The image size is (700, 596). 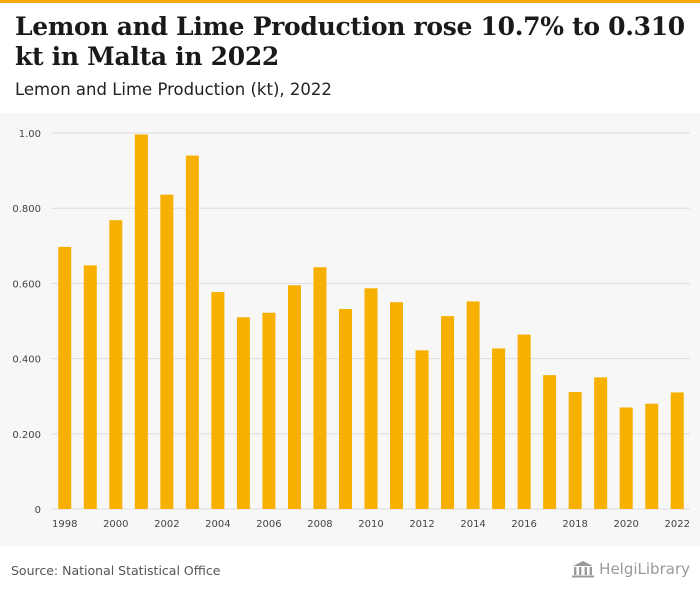 What do you see at coordinates (421, 524) in the screenshot?
I see `x-tick-label: 2012` at bounding box center [421, 524].